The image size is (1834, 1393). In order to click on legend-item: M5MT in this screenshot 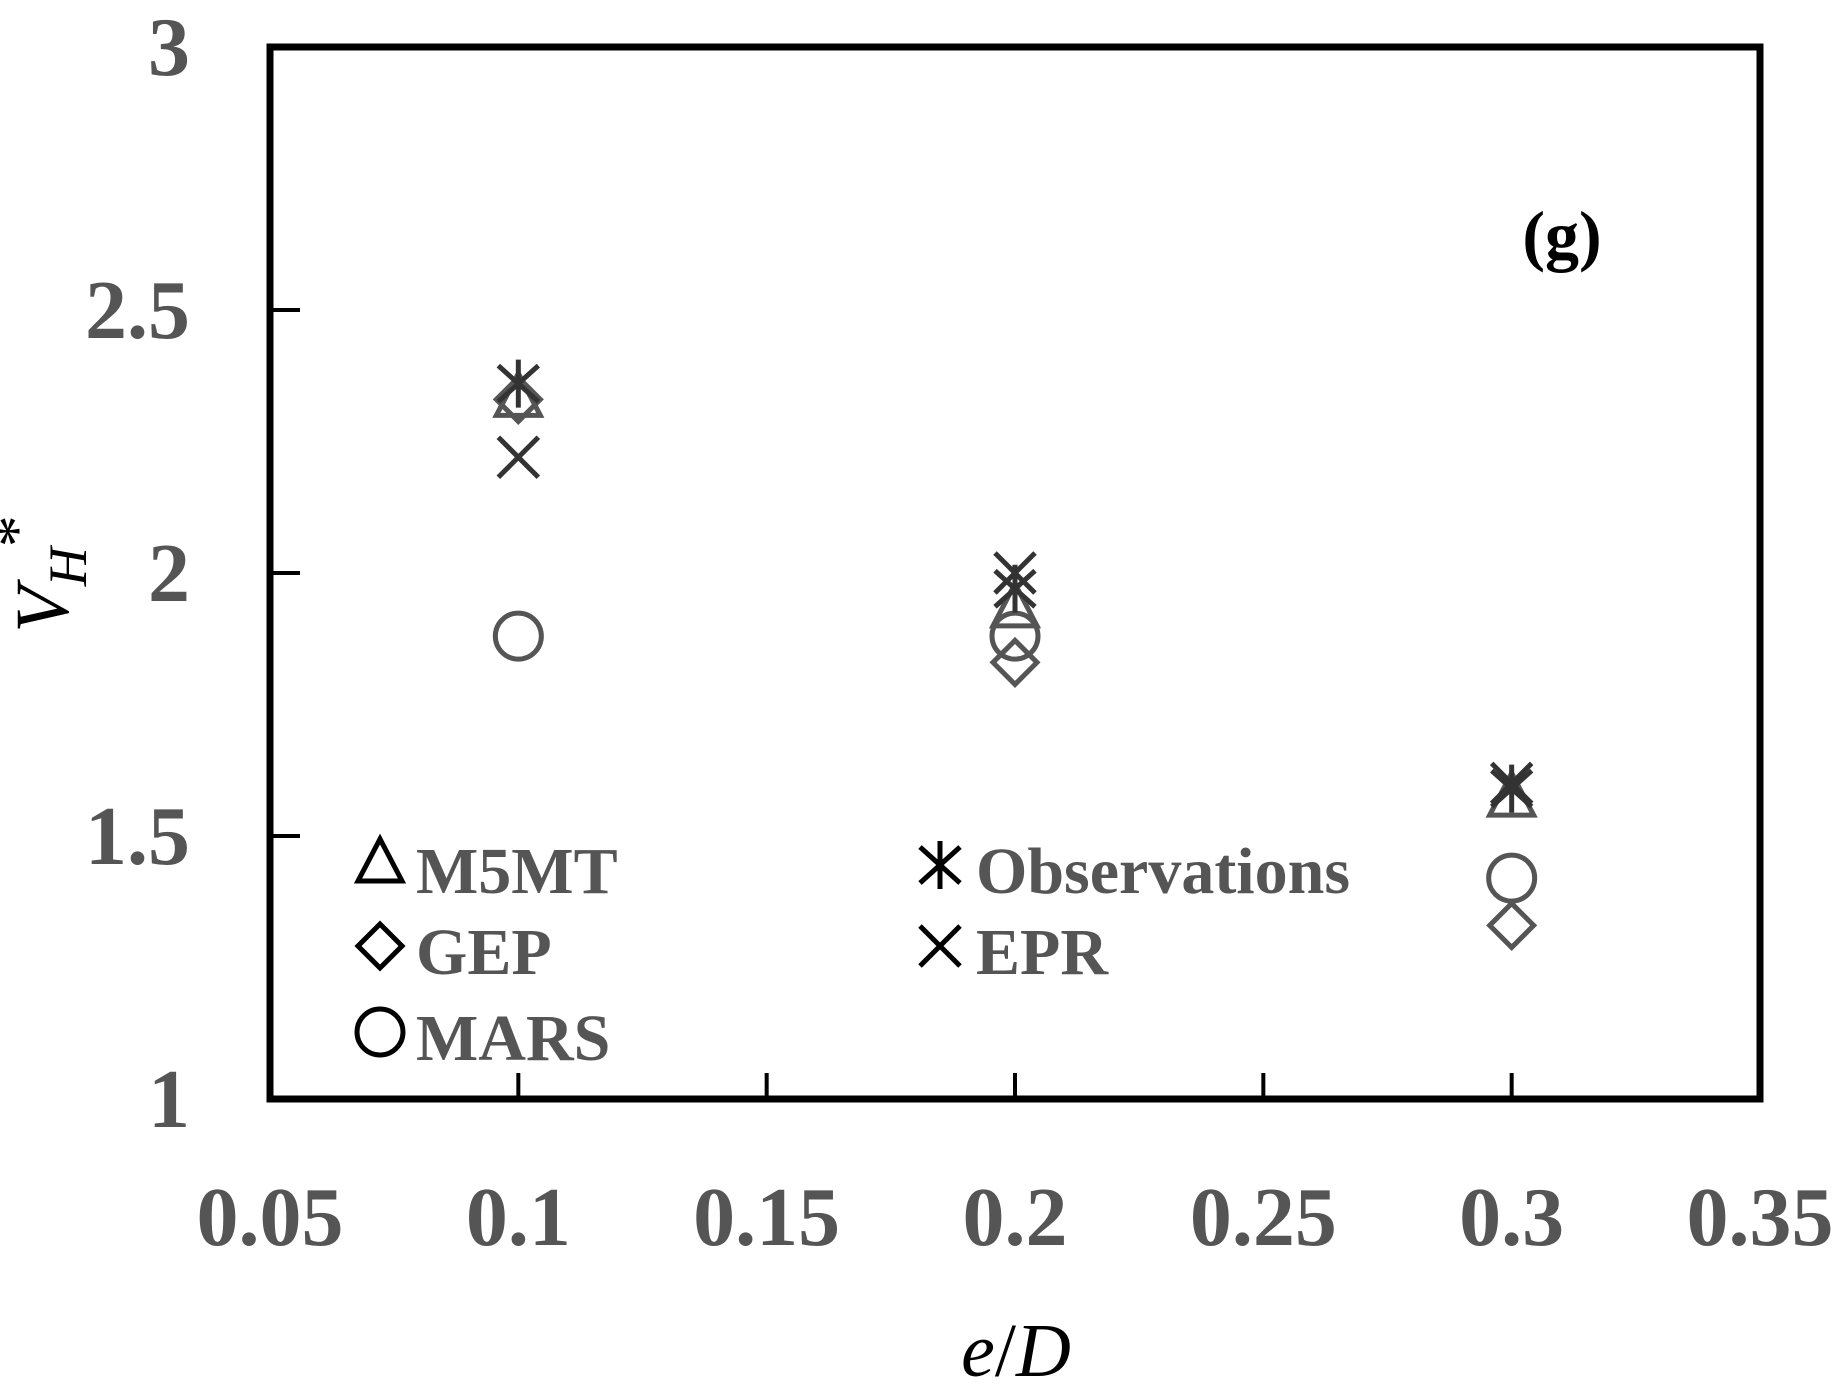, I will do `click(485, 870)`.